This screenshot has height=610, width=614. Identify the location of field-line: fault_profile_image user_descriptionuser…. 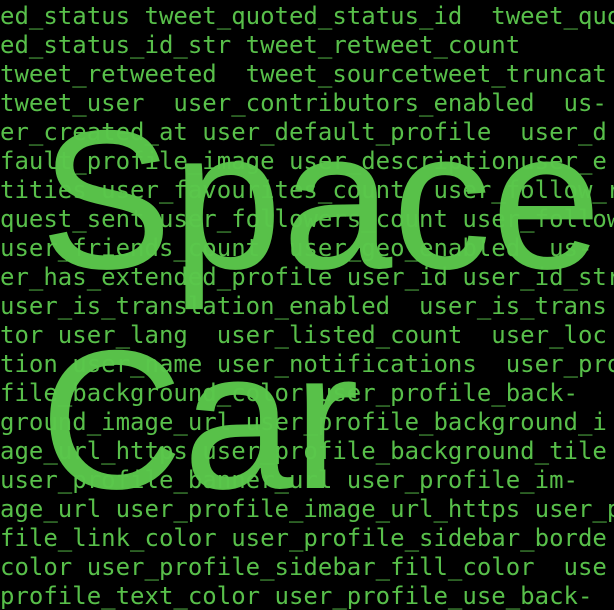
(303, 161).